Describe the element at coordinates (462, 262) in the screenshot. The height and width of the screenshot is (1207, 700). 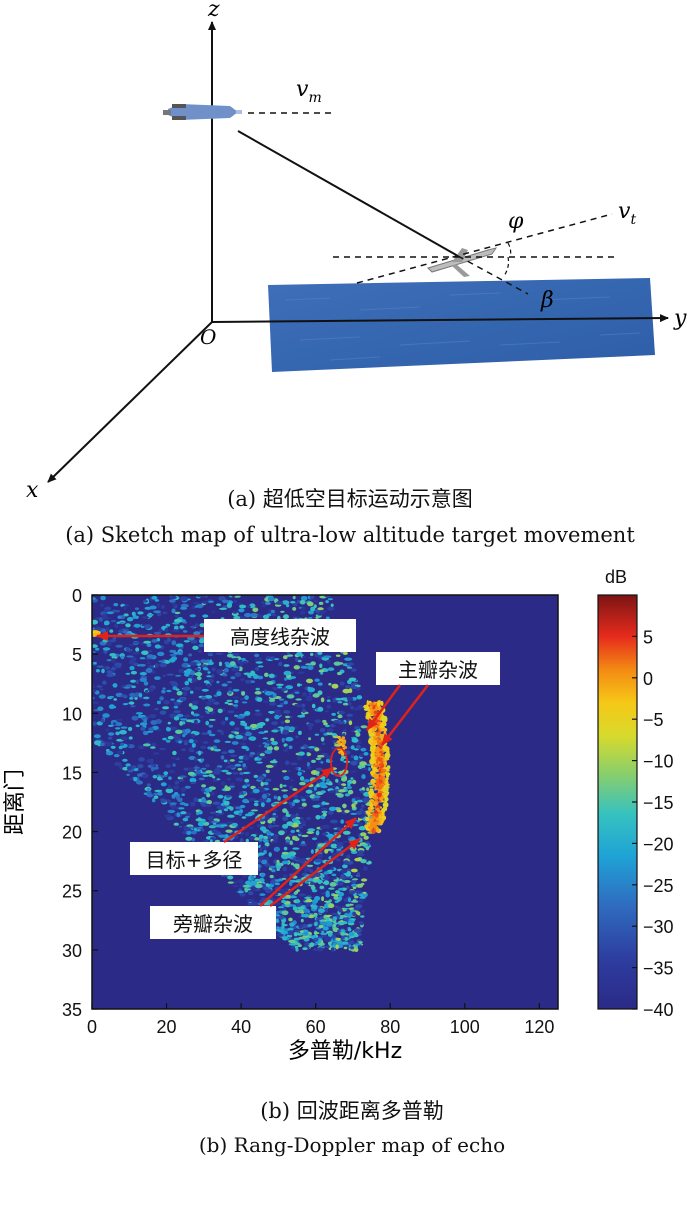
I see `target-aircraft-icon` at that location.